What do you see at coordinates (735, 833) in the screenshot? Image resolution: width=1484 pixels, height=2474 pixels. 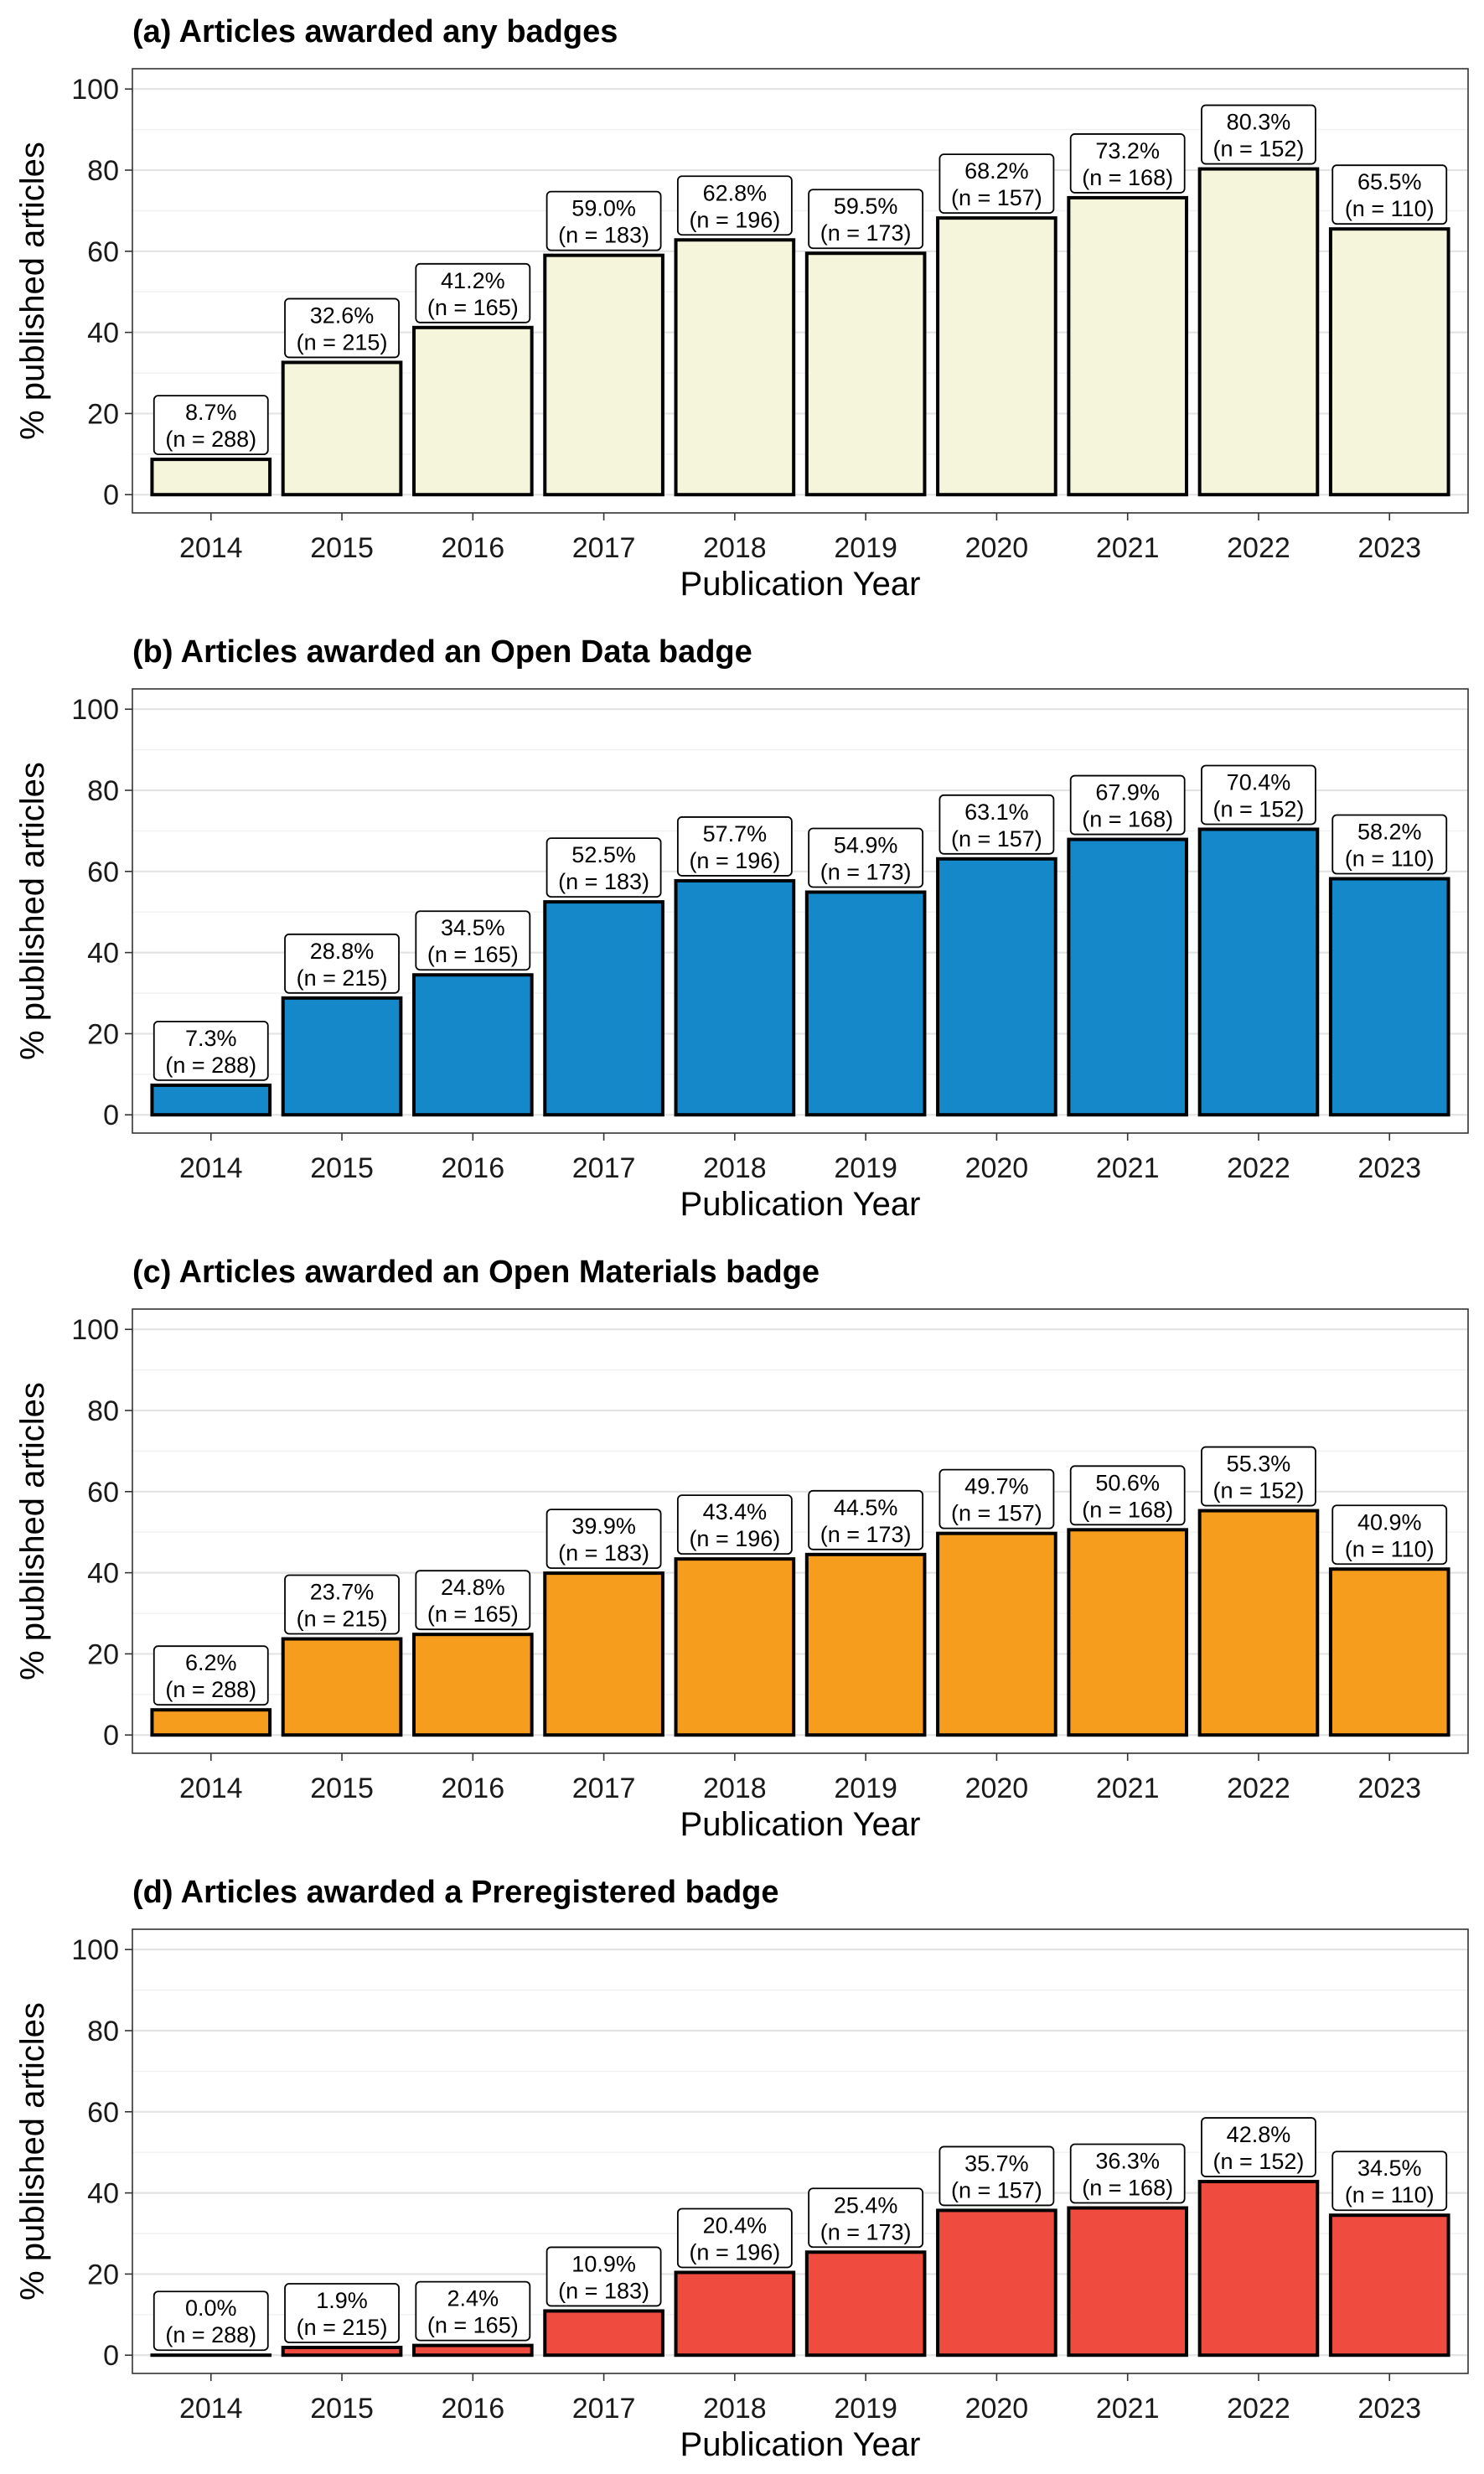 I see `data-label-percent: 57.7%` at bounding box center [735, 833].